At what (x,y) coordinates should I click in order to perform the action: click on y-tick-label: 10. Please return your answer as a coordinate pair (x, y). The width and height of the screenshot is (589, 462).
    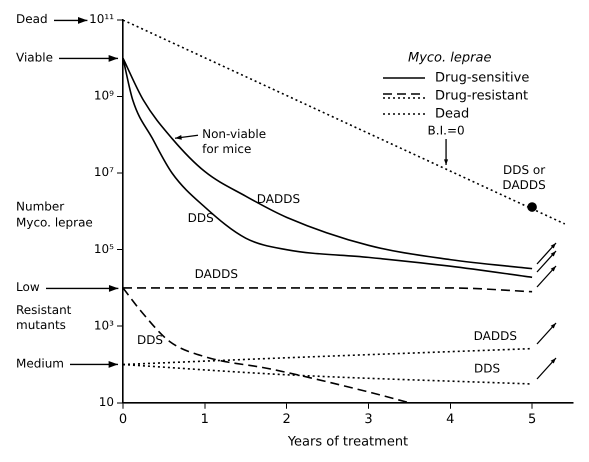
    Looking at the image, I should click on (106, 401).